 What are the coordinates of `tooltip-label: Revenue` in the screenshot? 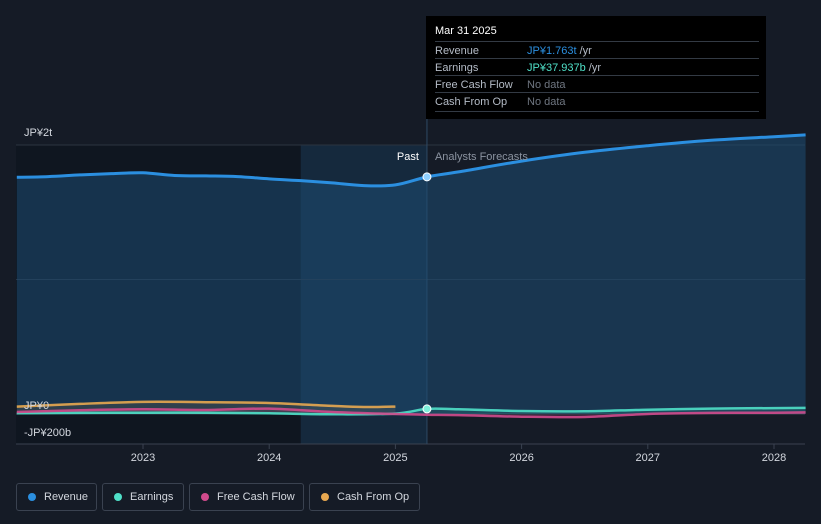 It's located at (457, 51).